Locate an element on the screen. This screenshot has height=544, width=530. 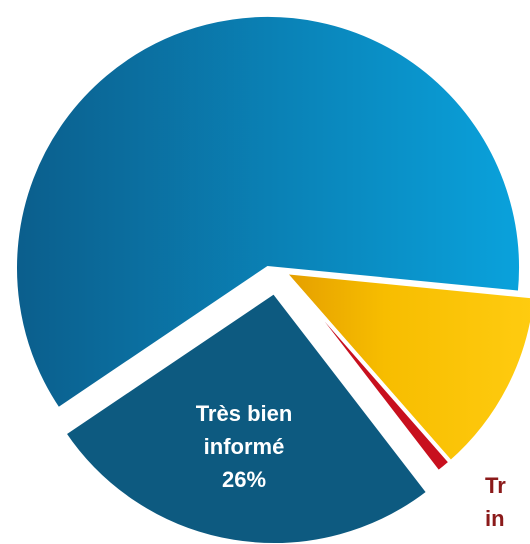
slice-label: in is located at coordinates (495, 518).